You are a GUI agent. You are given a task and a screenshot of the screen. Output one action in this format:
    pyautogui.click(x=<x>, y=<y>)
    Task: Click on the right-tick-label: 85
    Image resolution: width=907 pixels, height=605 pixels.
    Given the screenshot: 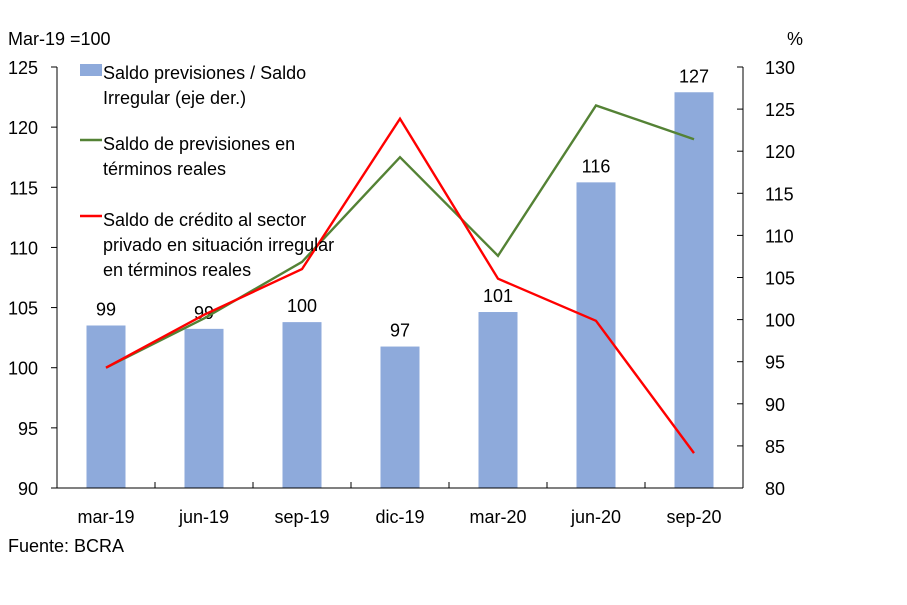 What is the action you would take?
    pyautogui.click(x=775, y=447)
    